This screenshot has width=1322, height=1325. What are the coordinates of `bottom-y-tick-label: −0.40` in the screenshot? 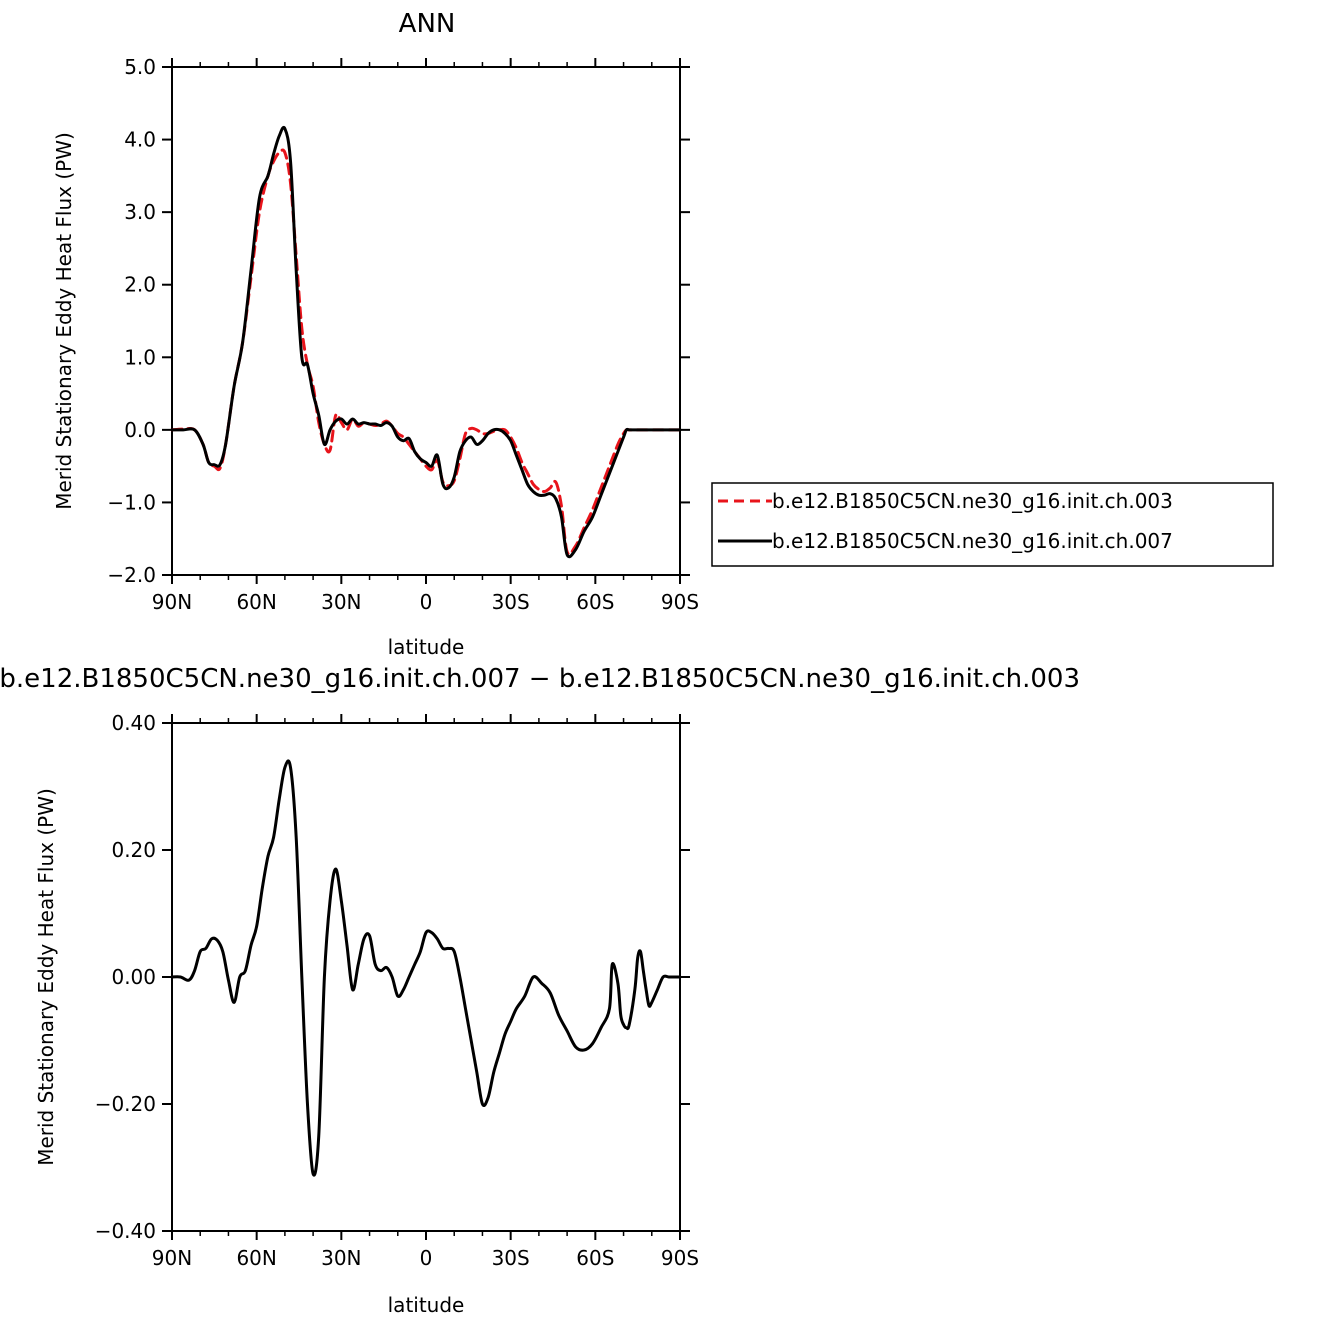 It's located at (125, 1231).